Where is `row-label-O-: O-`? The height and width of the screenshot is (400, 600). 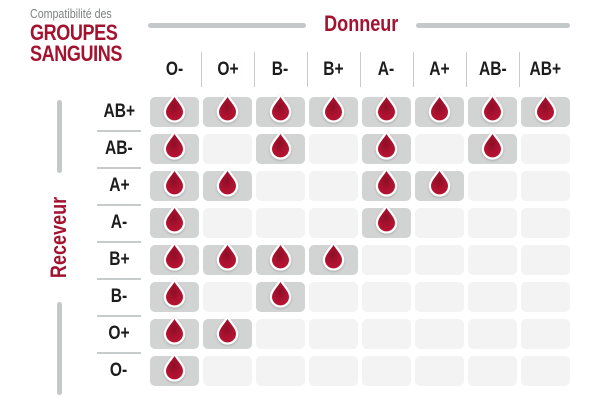 row-label-O-: O- is located at coordinates (119, 371).